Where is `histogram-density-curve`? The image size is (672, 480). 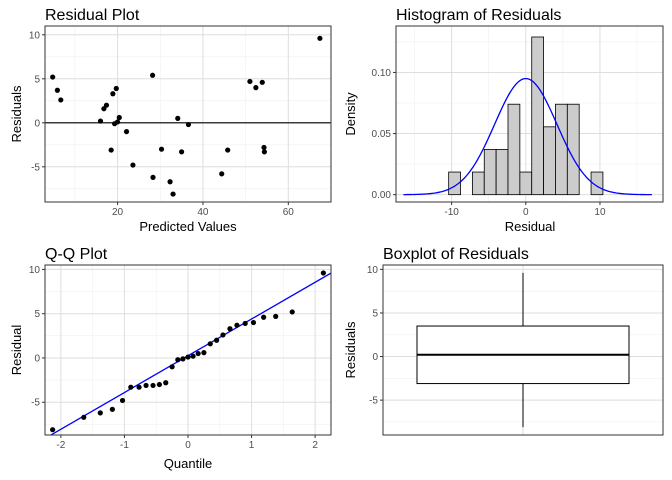 histogram-density-curve is located at coordinates (527, 136).